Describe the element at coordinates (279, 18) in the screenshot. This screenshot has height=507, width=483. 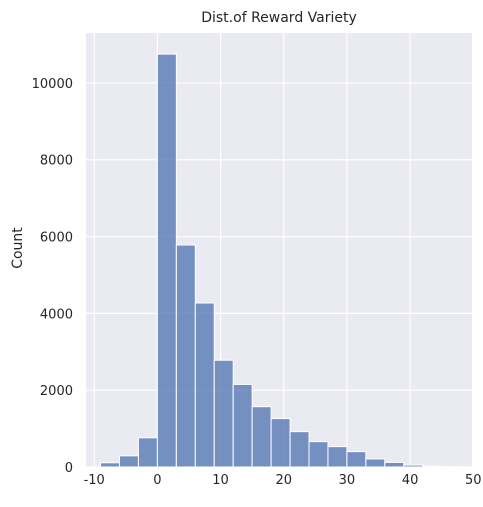
I see `chart-title: Dist.of Reward Variety` at that location.